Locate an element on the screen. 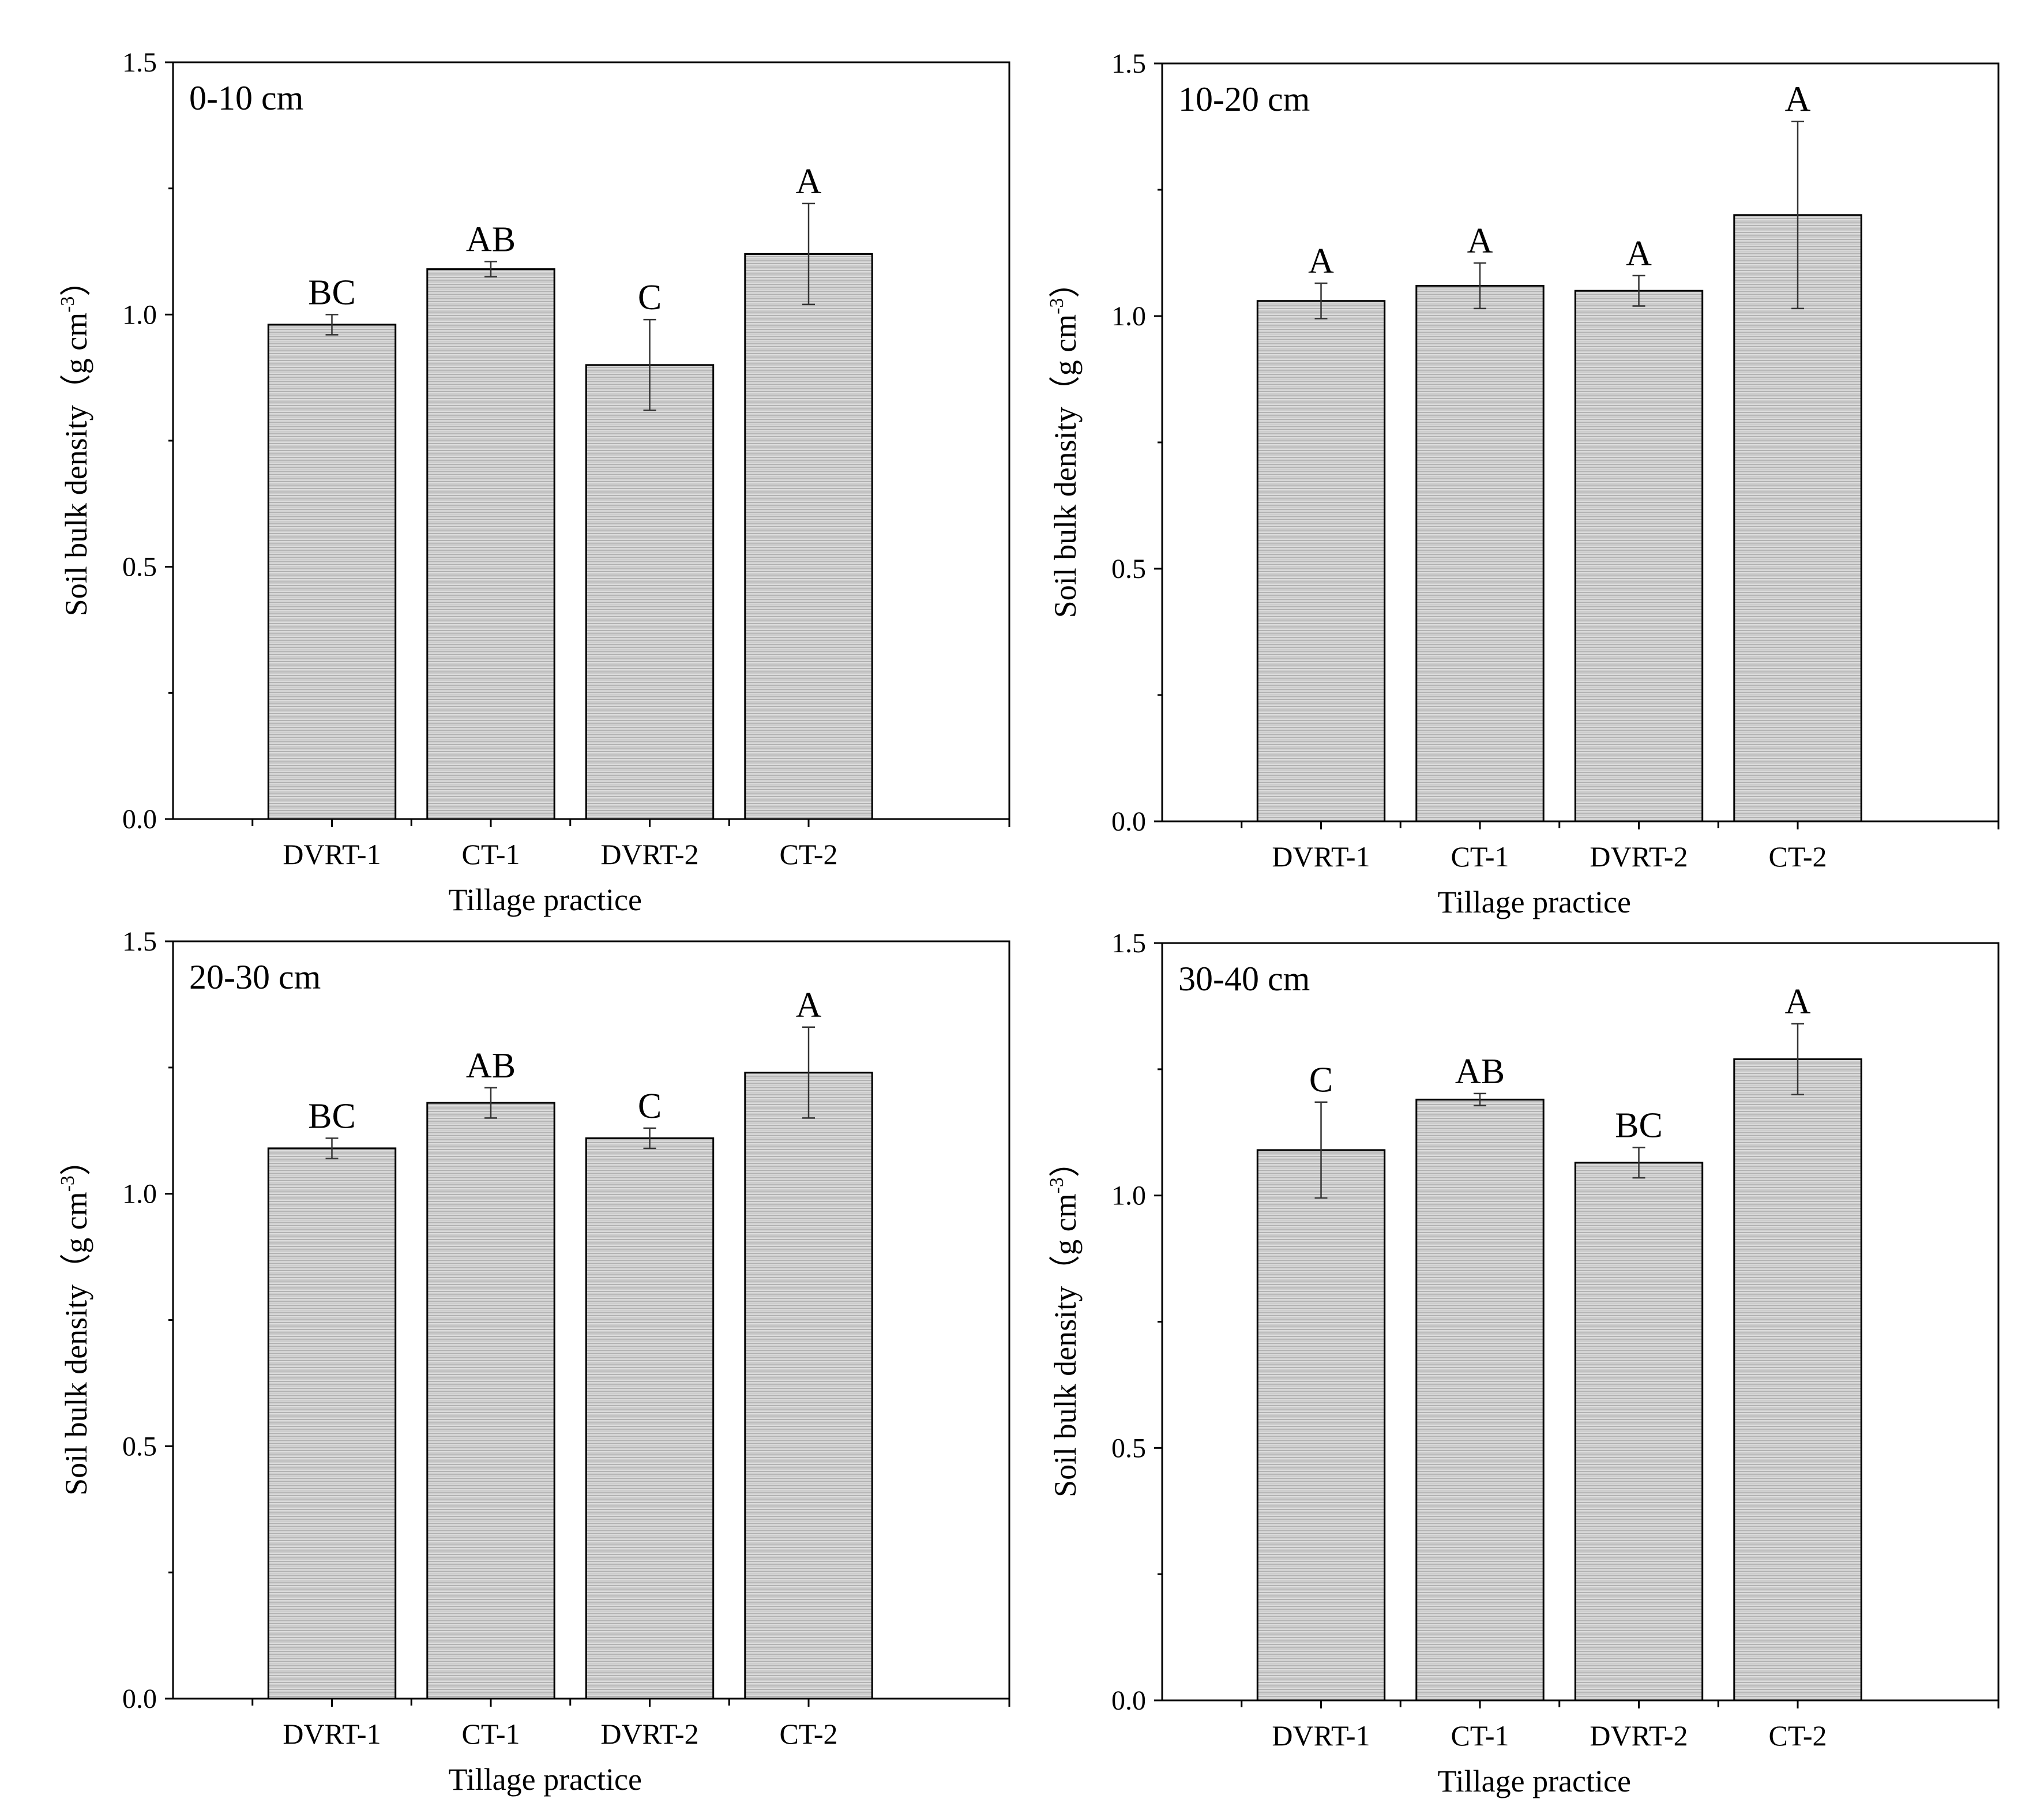  panel-label: 30-40 cm is located at coordinates (1244, 979).